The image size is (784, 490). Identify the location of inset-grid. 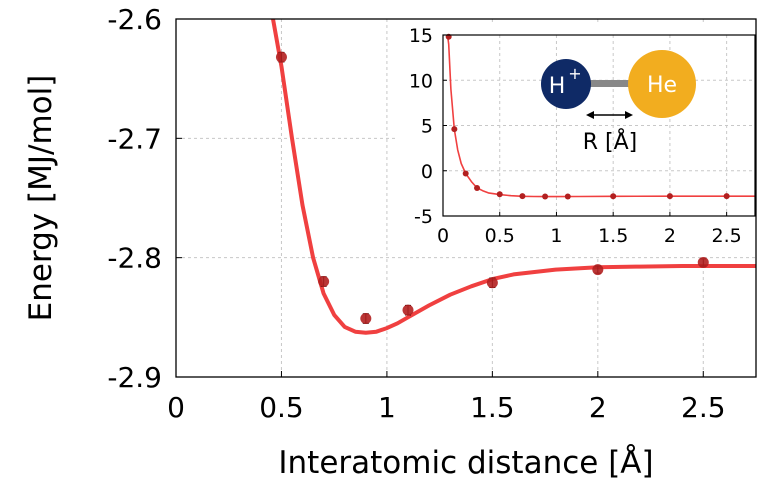
(599, 125).